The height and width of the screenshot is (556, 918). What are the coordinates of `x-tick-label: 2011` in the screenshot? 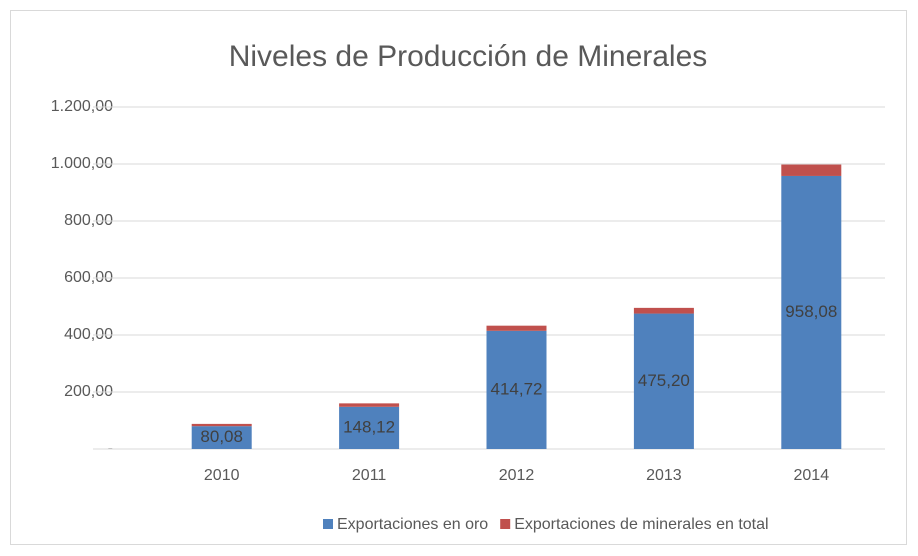 It's located at (369, 475).